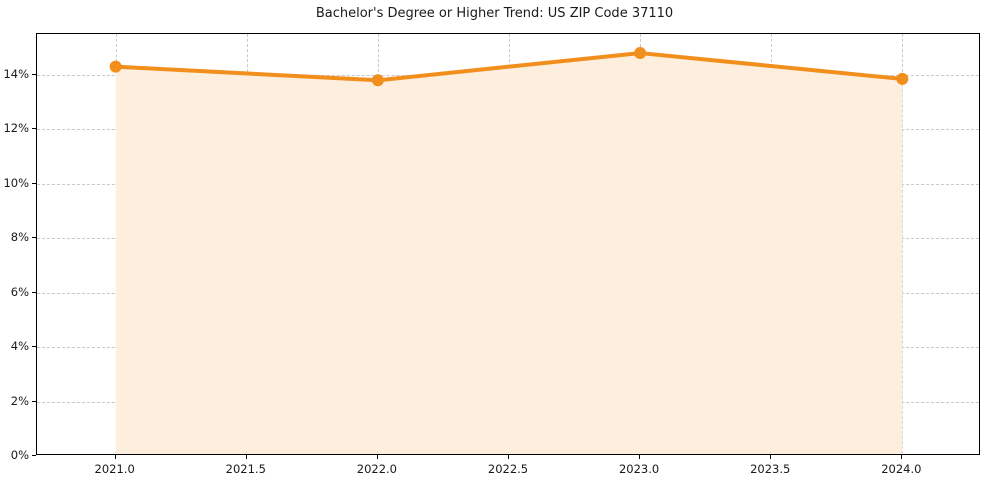  Describe the element at coordinates (376, 469) in the screenshot. I see `x-tick-label-2: 2022.0` at that location.